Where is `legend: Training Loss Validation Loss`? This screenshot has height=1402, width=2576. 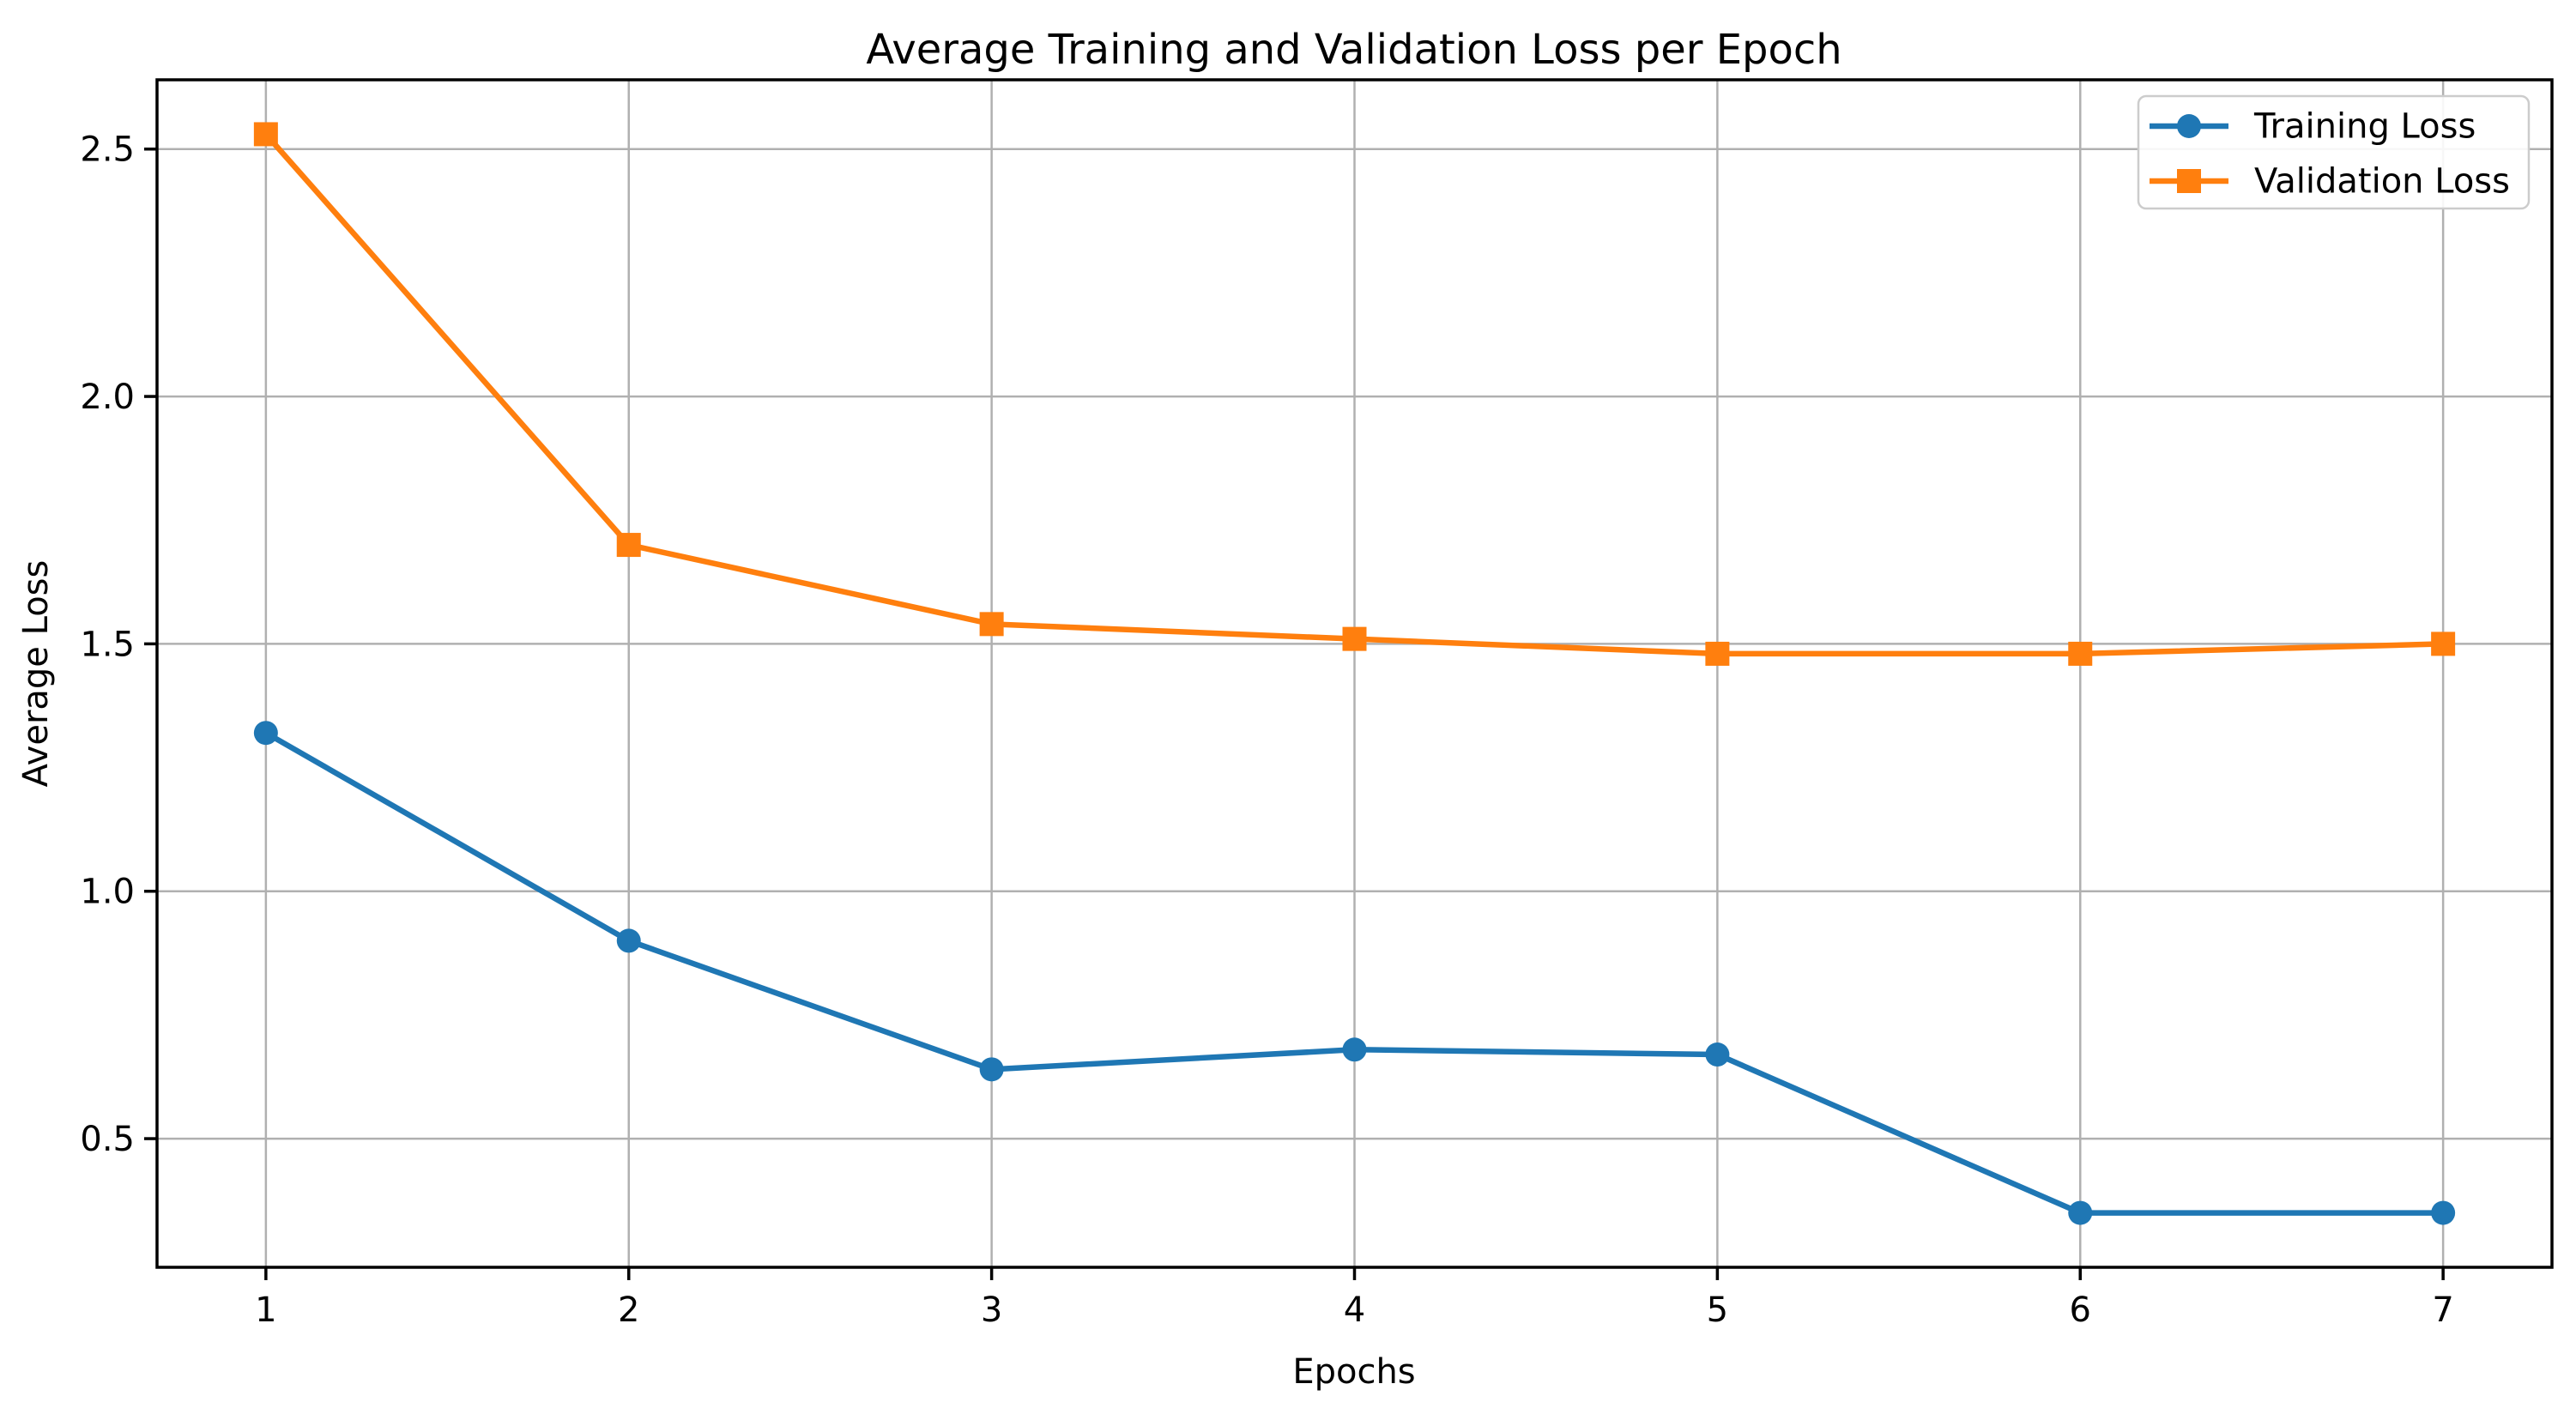 legend: Training Loss Validation Loss is located at coordinates (2334, 152).